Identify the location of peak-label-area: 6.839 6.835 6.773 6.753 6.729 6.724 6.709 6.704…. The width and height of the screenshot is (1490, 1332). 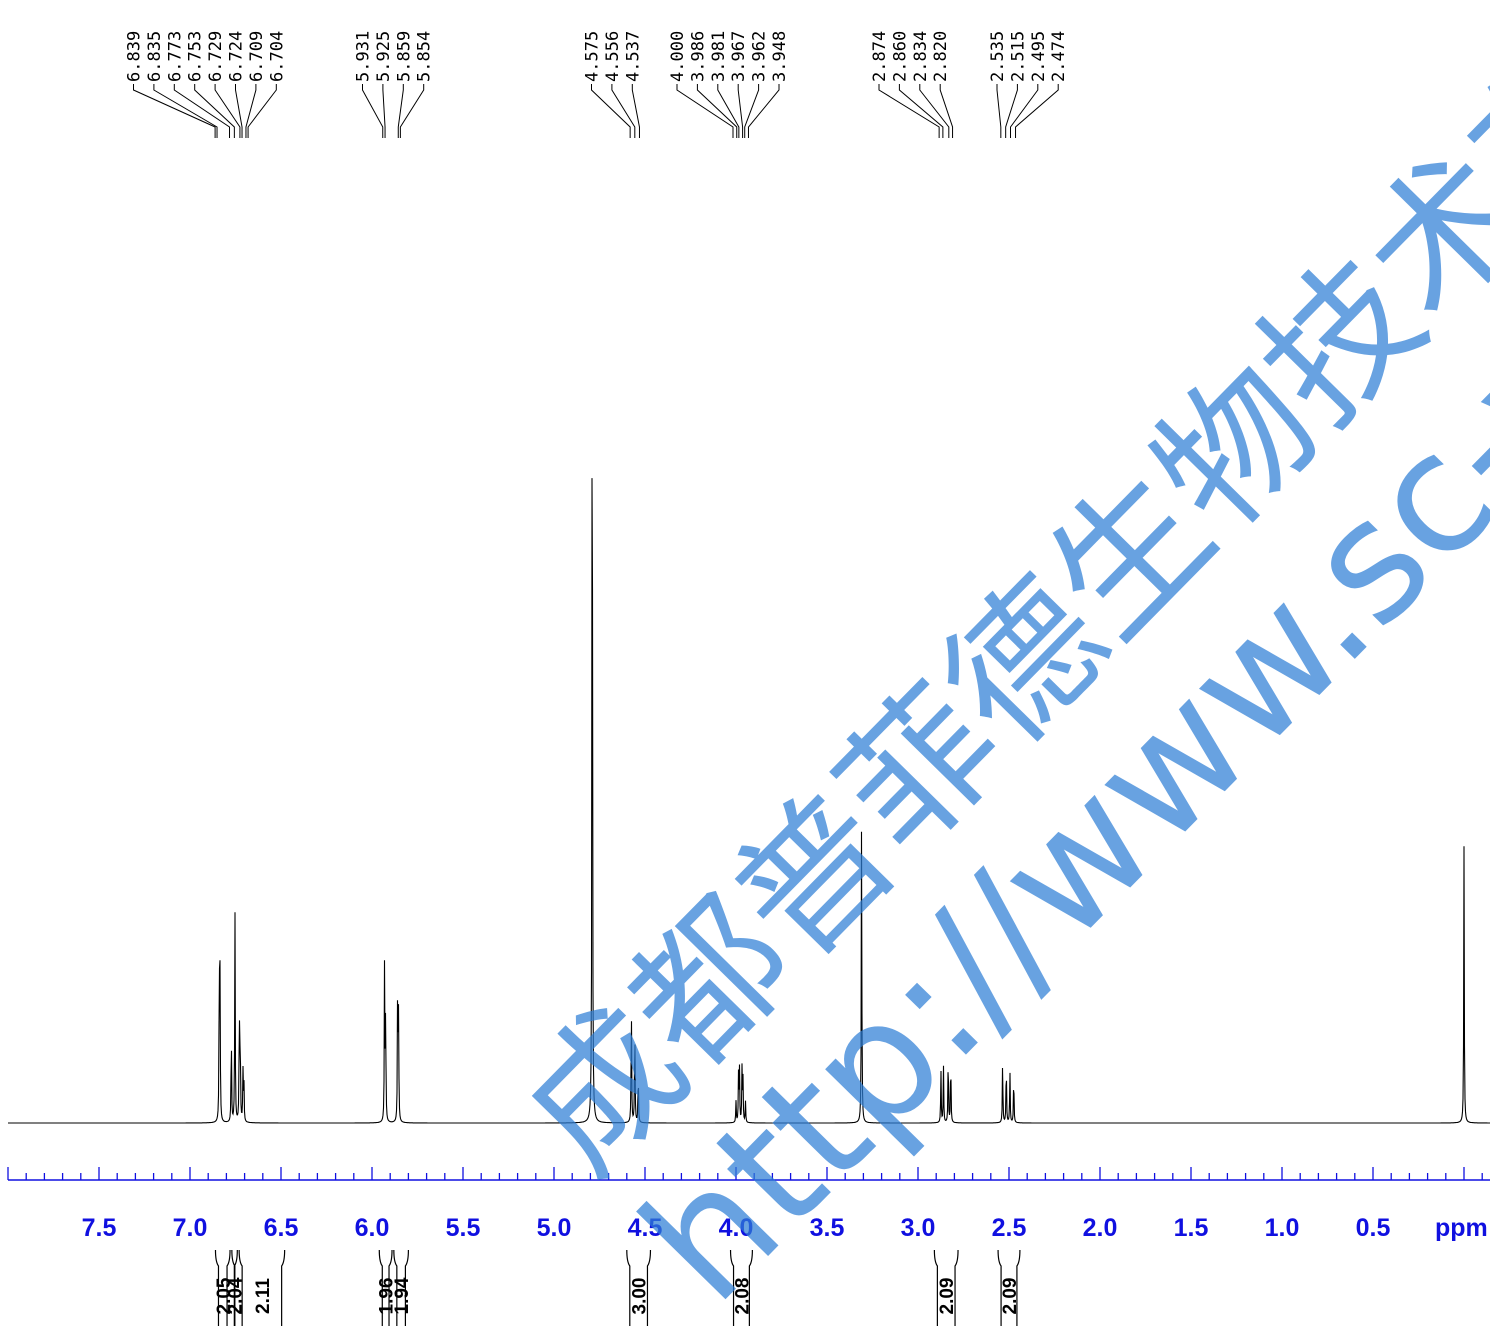
(597, 84).